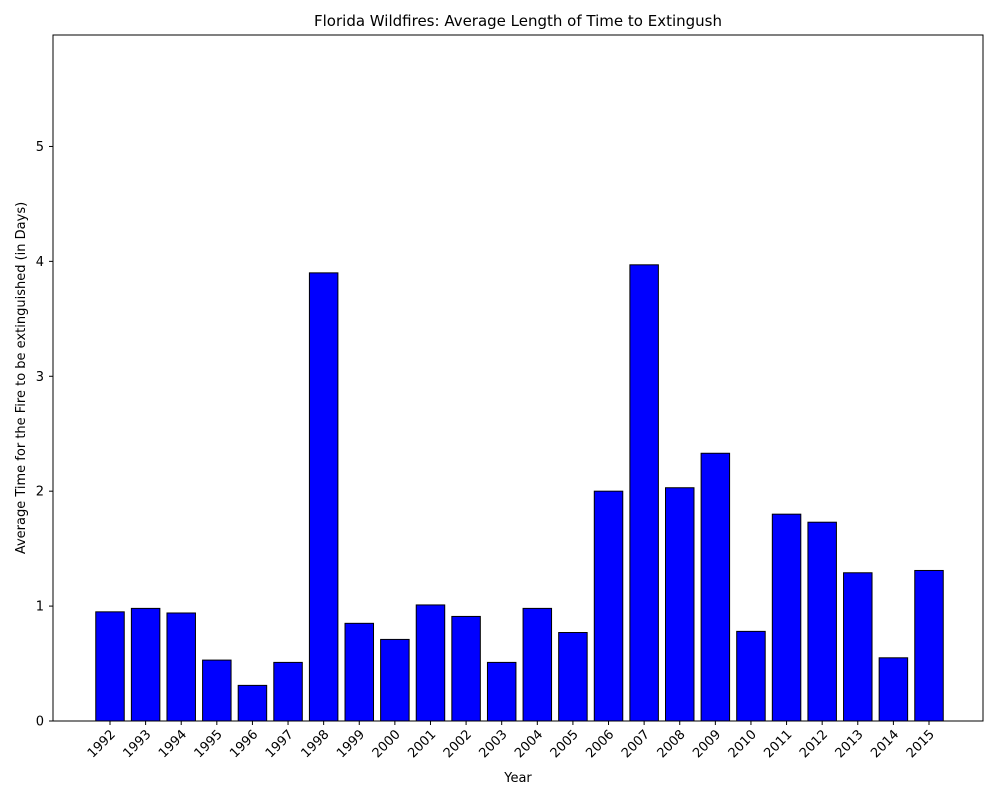 This screenshot has height=800, width=1000. I want to click on x-tick-label: 1994, so click(173, 744).